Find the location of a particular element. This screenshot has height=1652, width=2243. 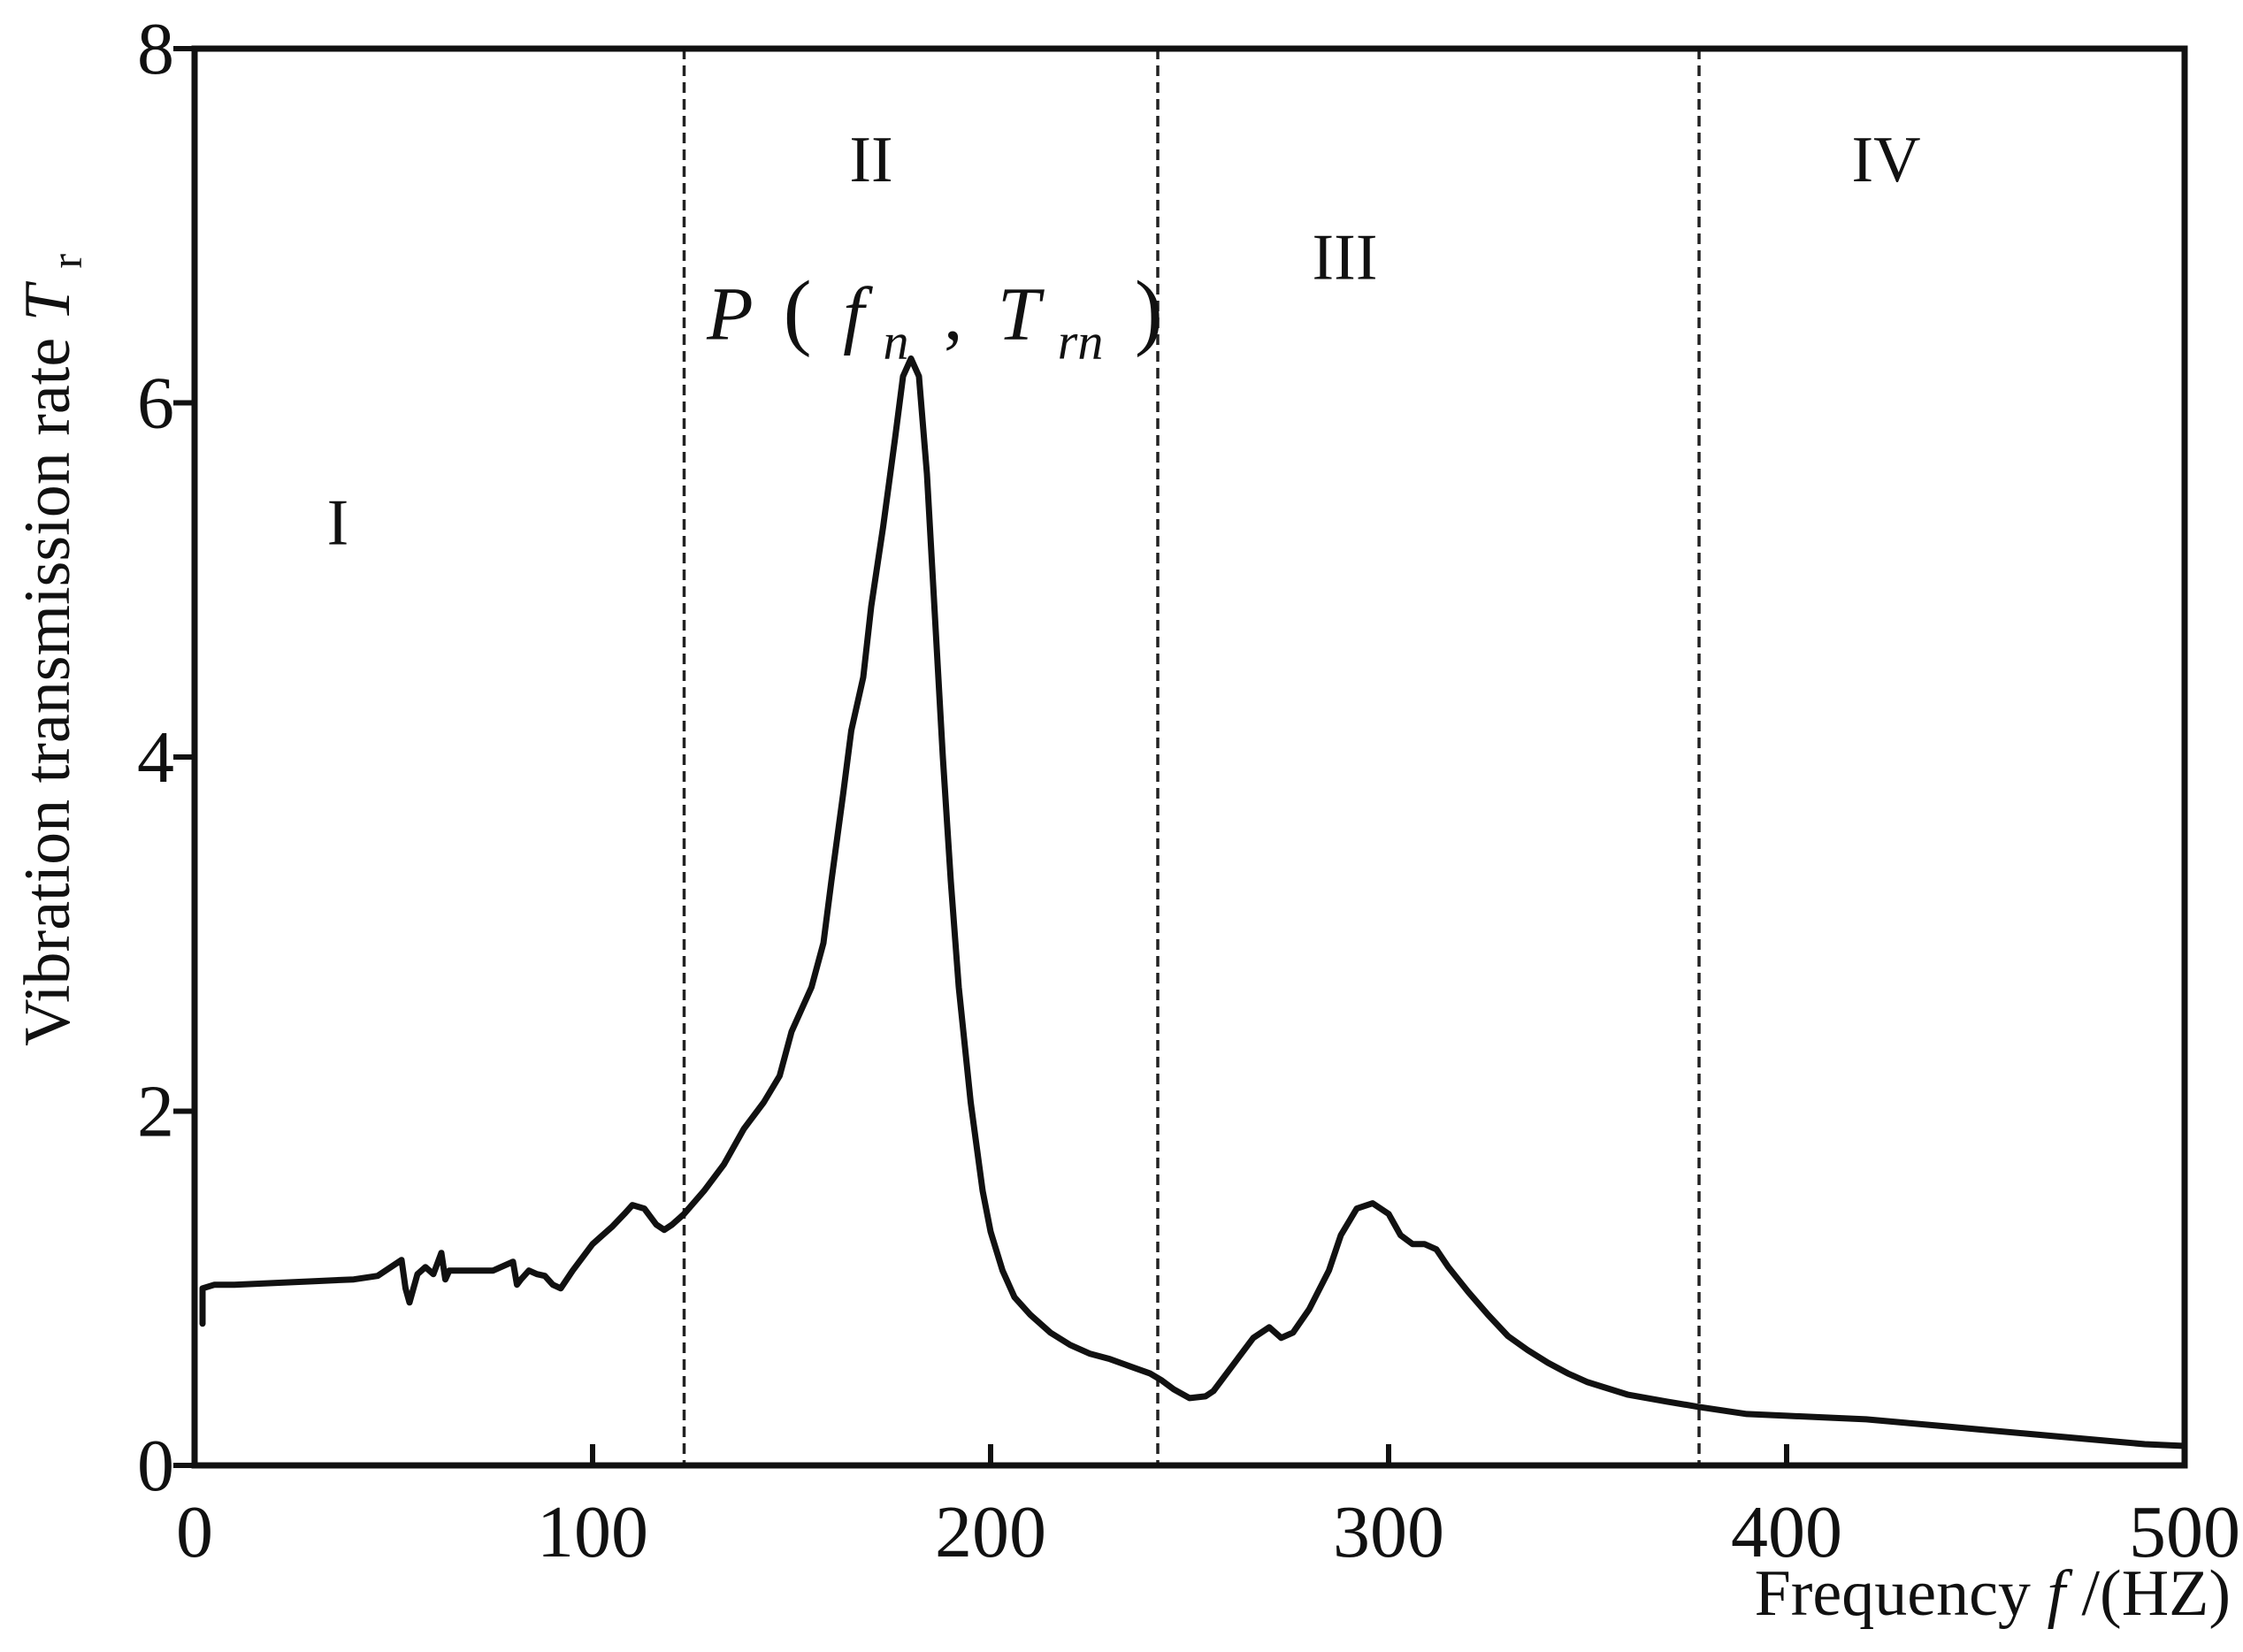

y-axis-title: Vibration transmission rate T r is located at coordinates (51, 650).